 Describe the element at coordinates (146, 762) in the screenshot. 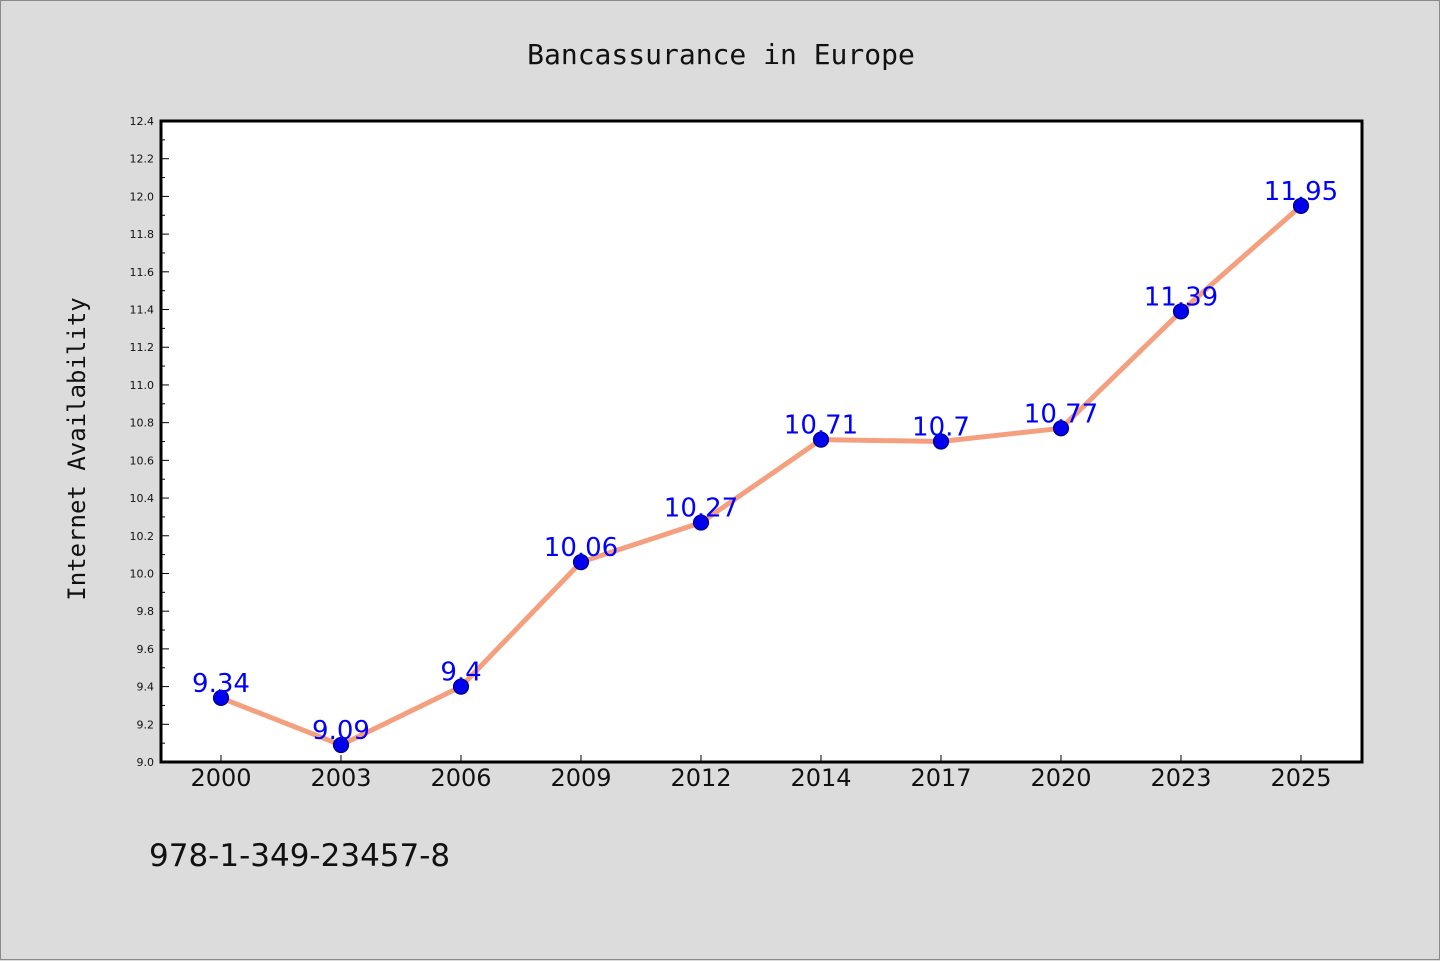

I see `y-tick-label: 9.0` at that location.